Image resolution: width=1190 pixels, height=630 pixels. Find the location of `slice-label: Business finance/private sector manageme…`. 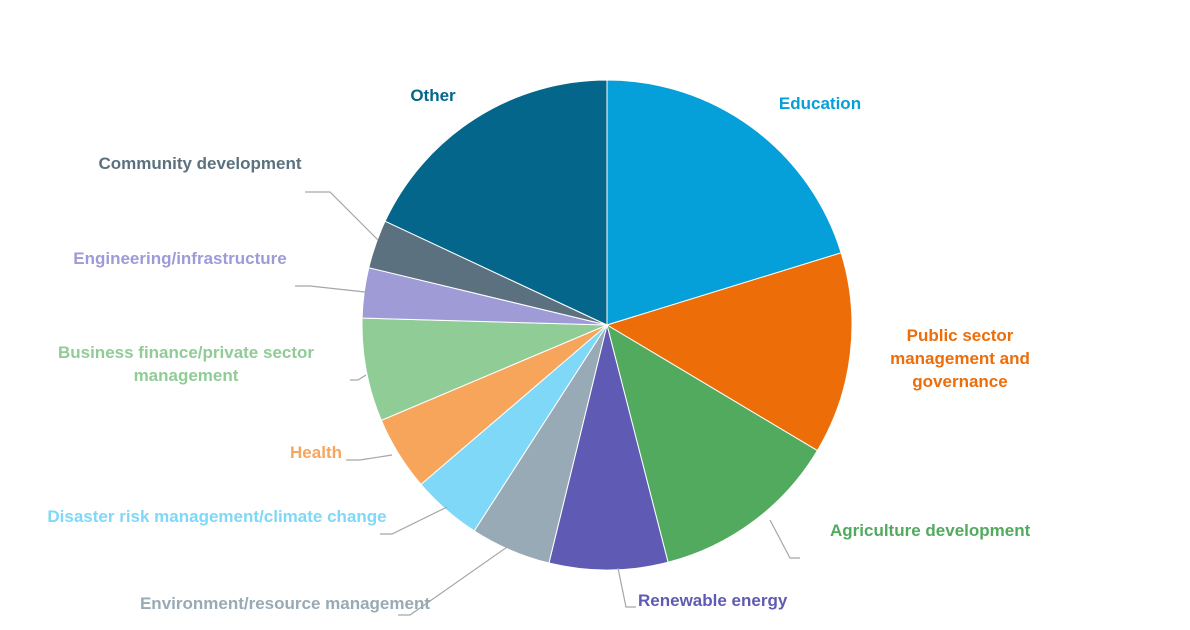

slice-label: Business finance/private sector manageme… is located at coordinates (186, 364).